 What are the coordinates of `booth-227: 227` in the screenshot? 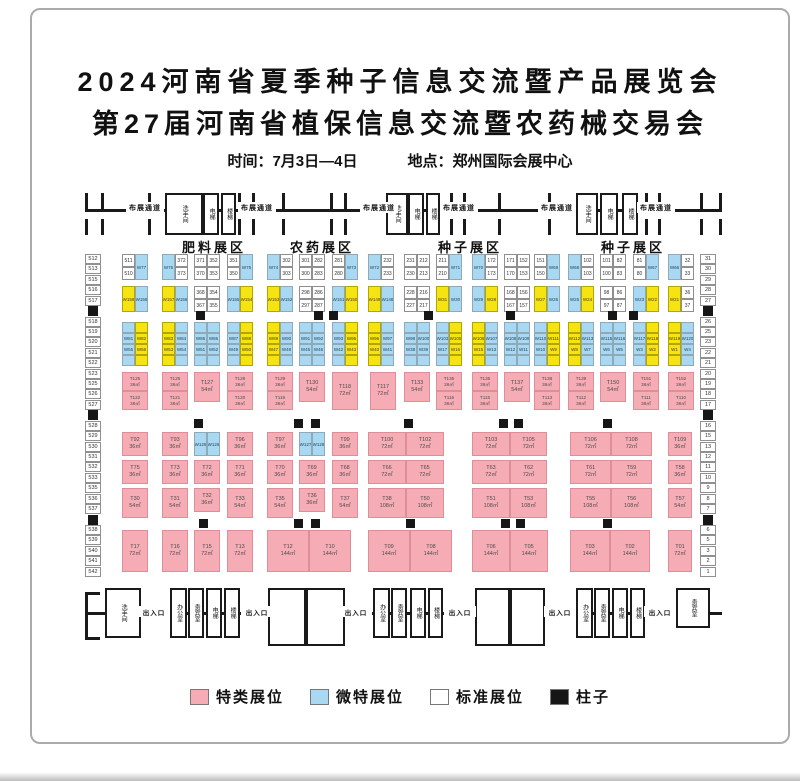 It's located at (410, 305).